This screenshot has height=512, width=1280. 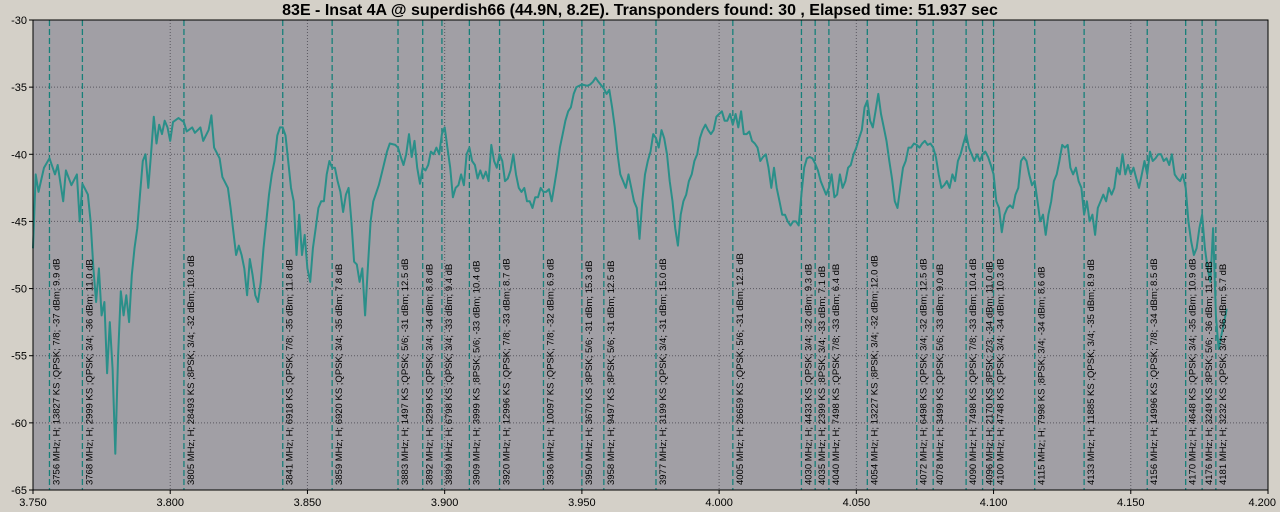 What do you see at coordinates (33, 503) in the screenshot?
I see `x-tick-label-0: 3.750` at bounding box center [33, 503].